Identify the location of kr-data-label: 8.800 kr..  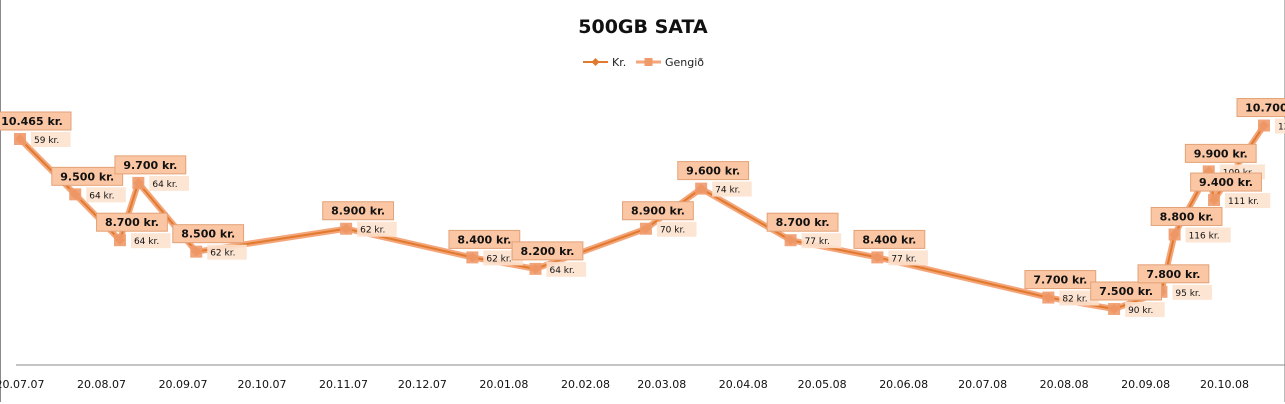
(1187, 216).